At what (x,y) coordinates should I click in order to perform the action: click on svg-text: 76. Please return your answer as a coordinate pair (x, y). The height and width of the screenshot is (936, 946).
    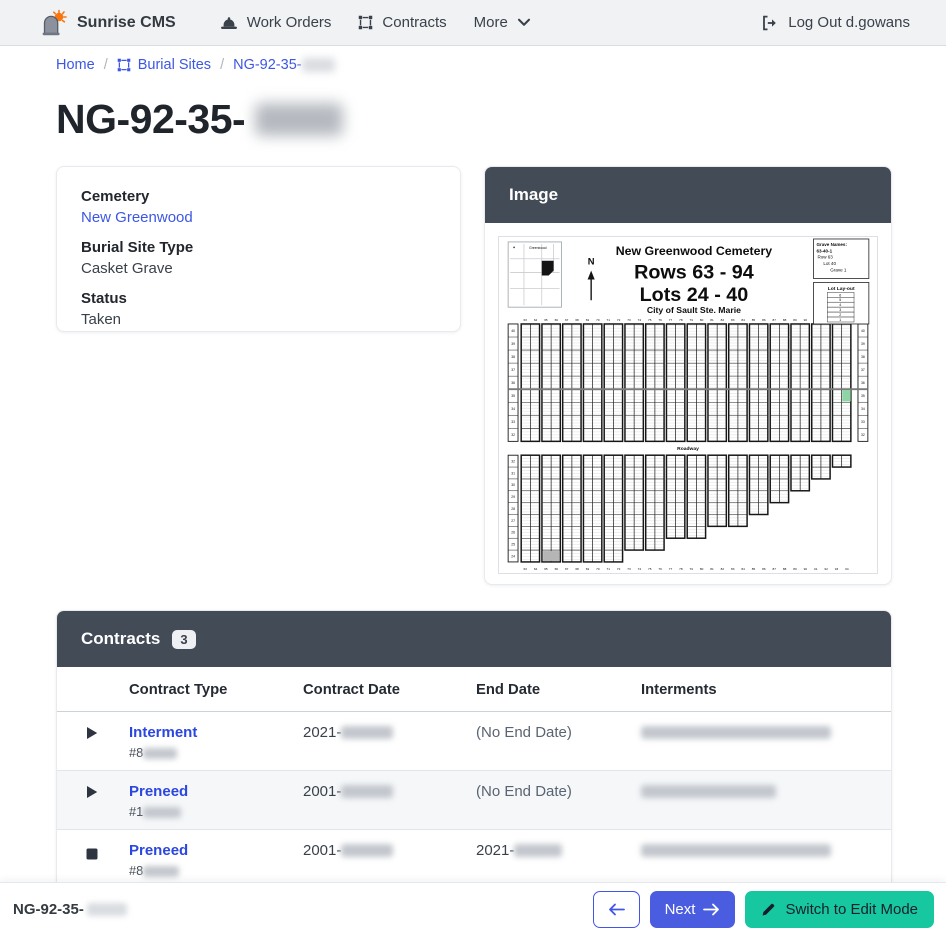
    Looking at the image, I should click on (660, 569).